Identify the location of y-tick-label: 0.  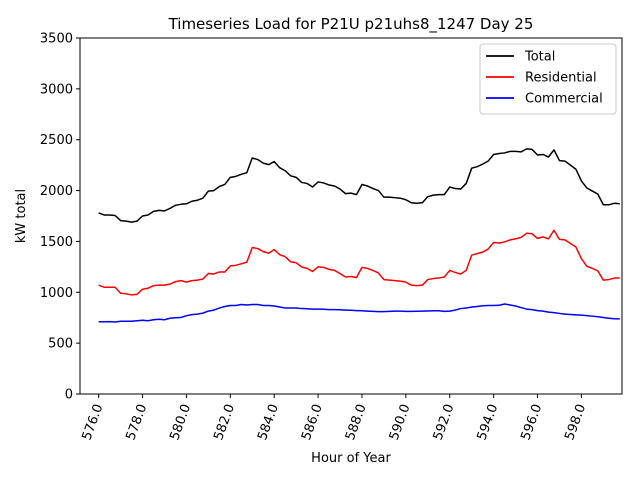
(69, 395).